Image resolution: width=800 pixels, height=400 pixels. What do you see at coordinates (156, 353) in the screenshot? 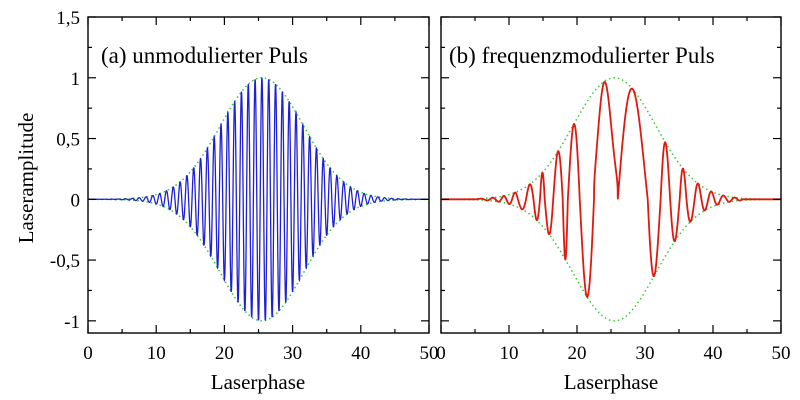
I see `panel-a-x-tick-label: 10` at bounding box center [156, 353].